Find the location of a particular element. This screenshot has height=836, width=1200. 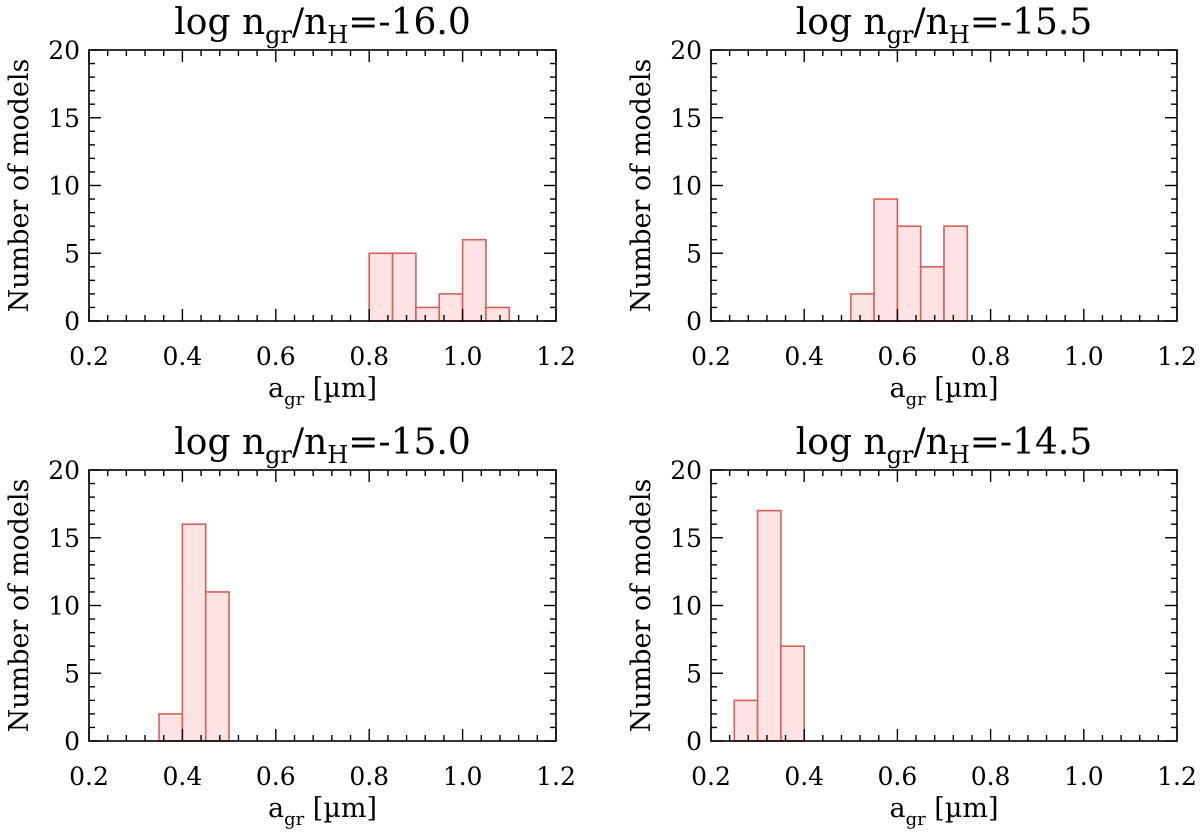

panel-title: log ngr/nH=-15.5 is located at coordinates (944, 25).